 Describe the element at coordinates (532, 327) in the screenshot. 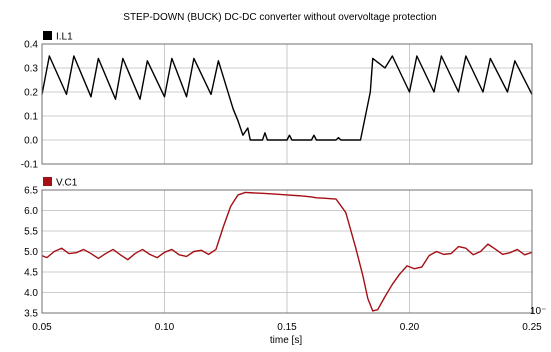

I see `x-tick-label: 0.25` at that location.